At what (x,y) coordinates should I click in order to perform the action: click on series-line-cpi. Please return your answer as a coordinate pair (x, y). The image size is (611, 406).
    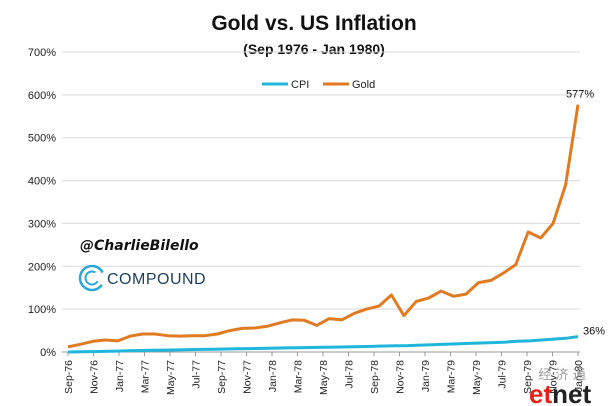
    Looking at the image, I should click on (323, 344).